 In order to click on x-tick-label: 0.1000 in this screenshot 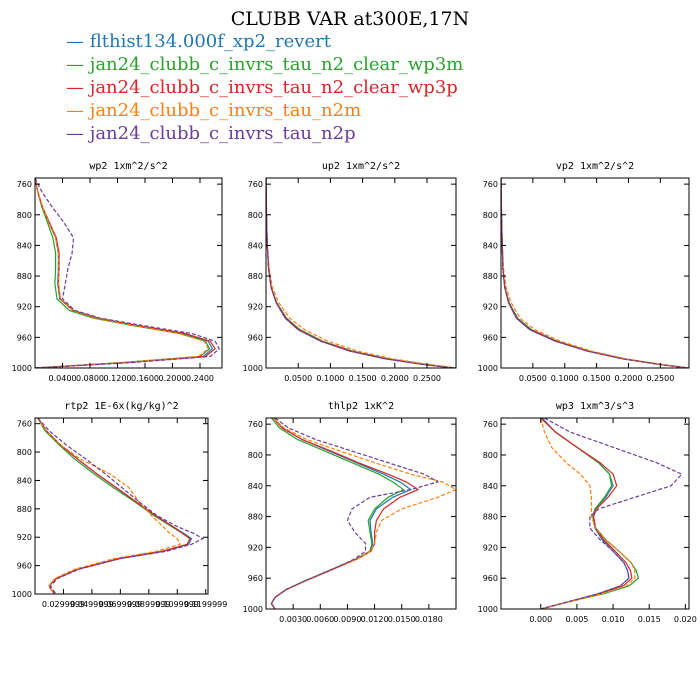, I will do `click(565, 378)`.